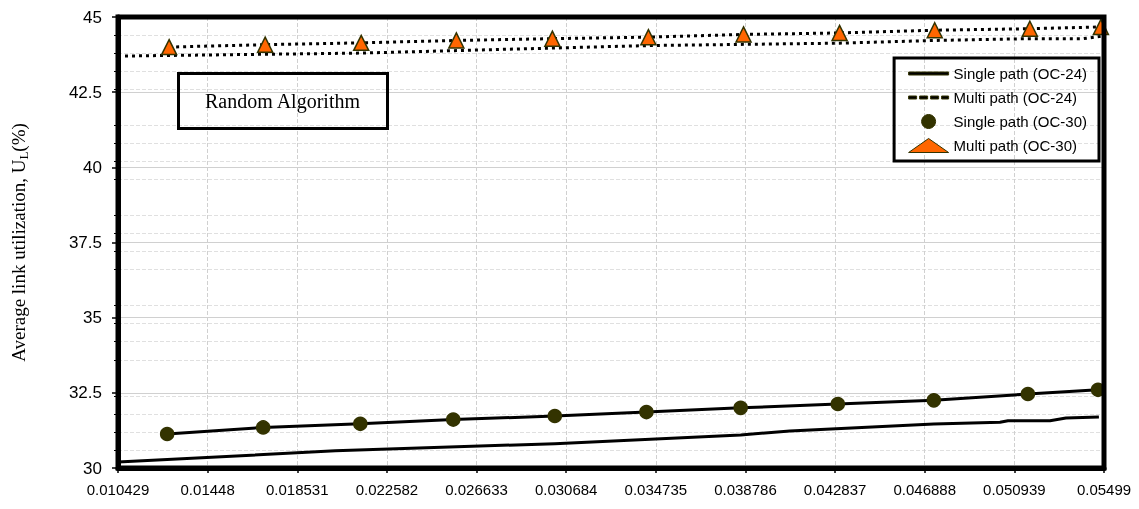  Describe the element at coordinates (1015, 97) in the screenshot. I see `legend-label: Multi path (OC-24)` at that location.